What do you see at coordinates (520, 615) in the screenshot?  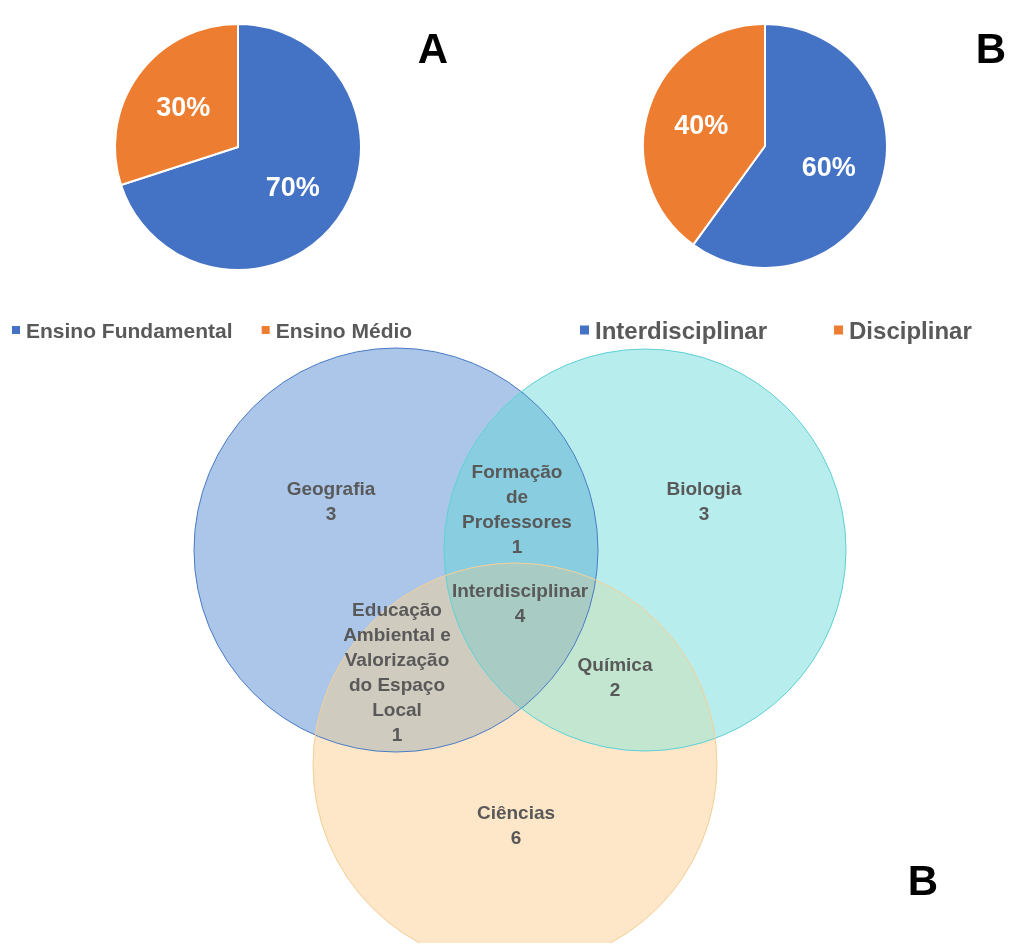 I see `data-label: 4` at bounding box center [520, 615].